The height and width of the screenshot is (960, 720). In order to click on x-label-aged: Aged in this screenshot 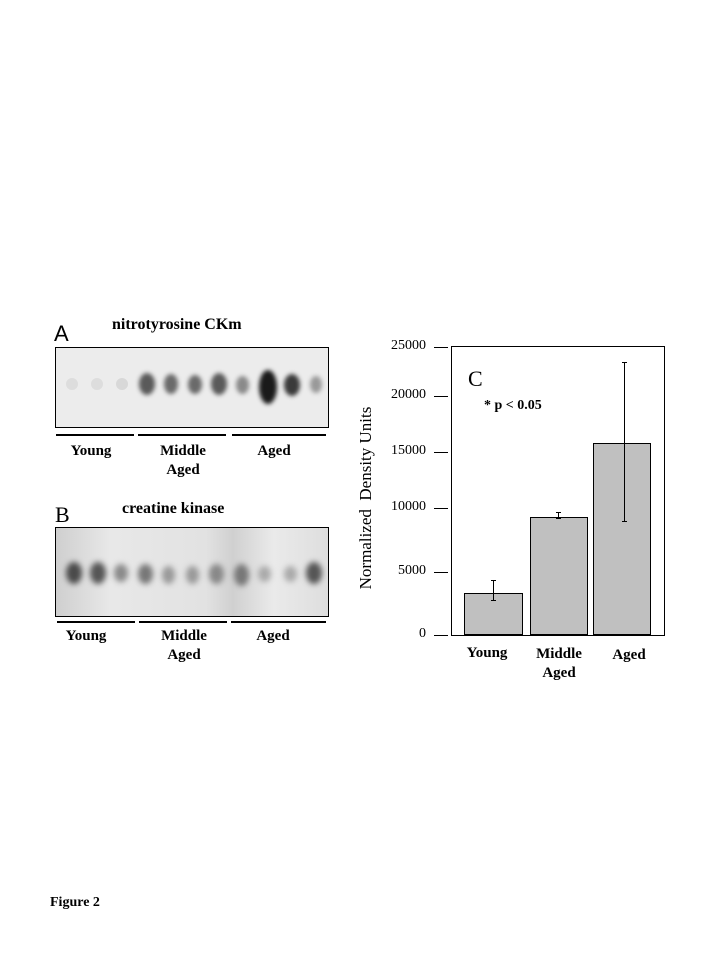, I will do `click(629, 655)`.